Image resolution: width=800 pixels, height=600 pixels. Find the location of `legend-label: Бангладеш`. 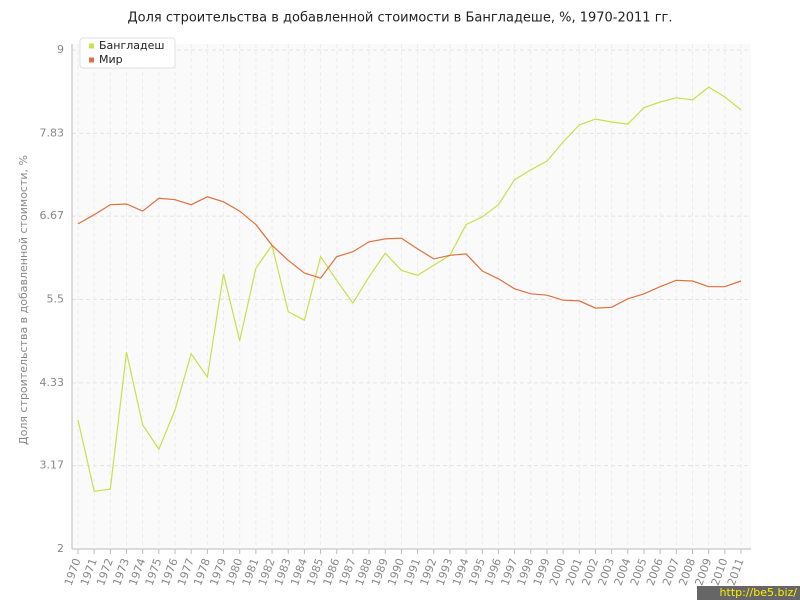

legend-label: Бангладеш is located at coordinates (131, 45).